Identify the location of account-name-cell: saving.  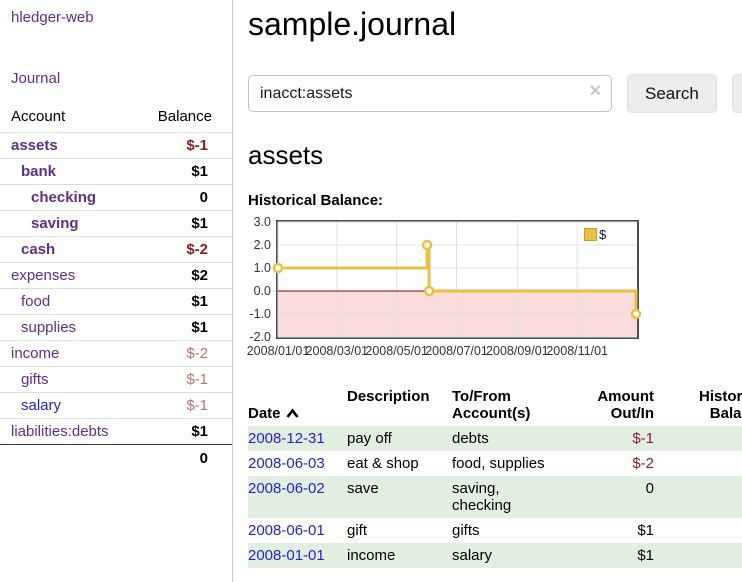
(65, 223).